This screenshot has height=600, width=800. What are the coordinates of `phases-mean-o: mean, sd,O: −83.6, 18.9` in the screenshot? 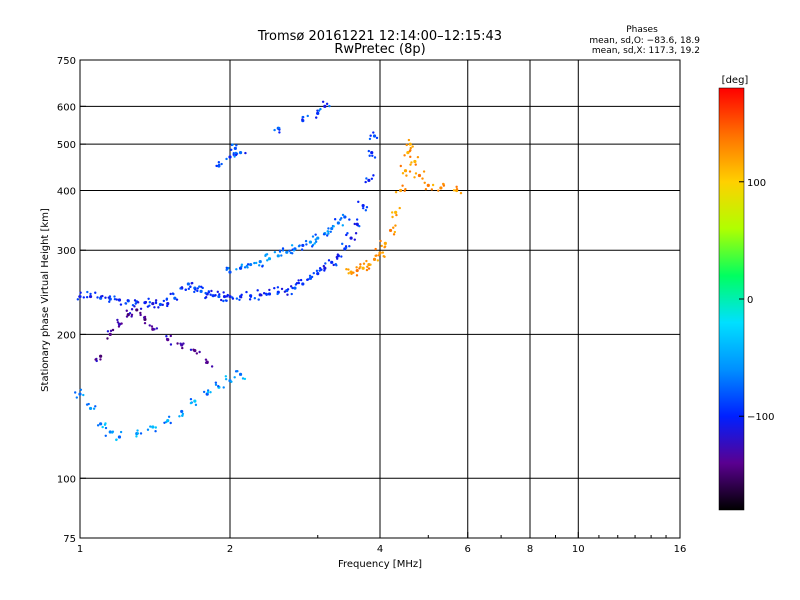 It's located at (644, 41).